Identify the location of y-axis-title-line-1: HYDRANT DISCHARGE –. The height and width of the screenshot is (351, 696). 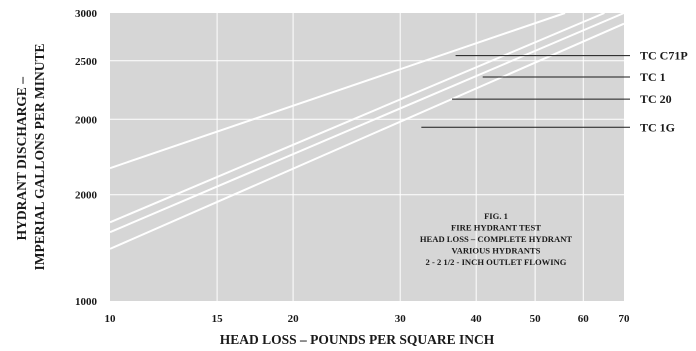
(21, 159).